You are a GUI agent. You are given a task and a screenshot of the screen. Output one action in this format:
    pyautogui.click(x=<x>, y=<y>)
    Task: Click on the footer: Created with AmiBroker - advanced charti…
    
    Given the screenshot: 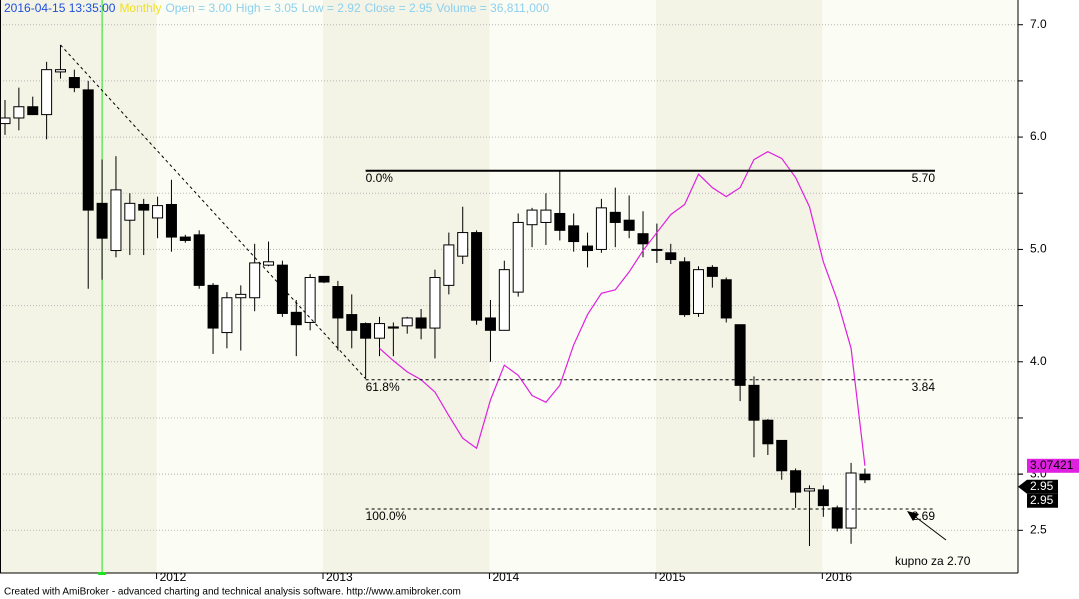 What is the action you would take?
    pyautogui.click(x=232, y=592)
    